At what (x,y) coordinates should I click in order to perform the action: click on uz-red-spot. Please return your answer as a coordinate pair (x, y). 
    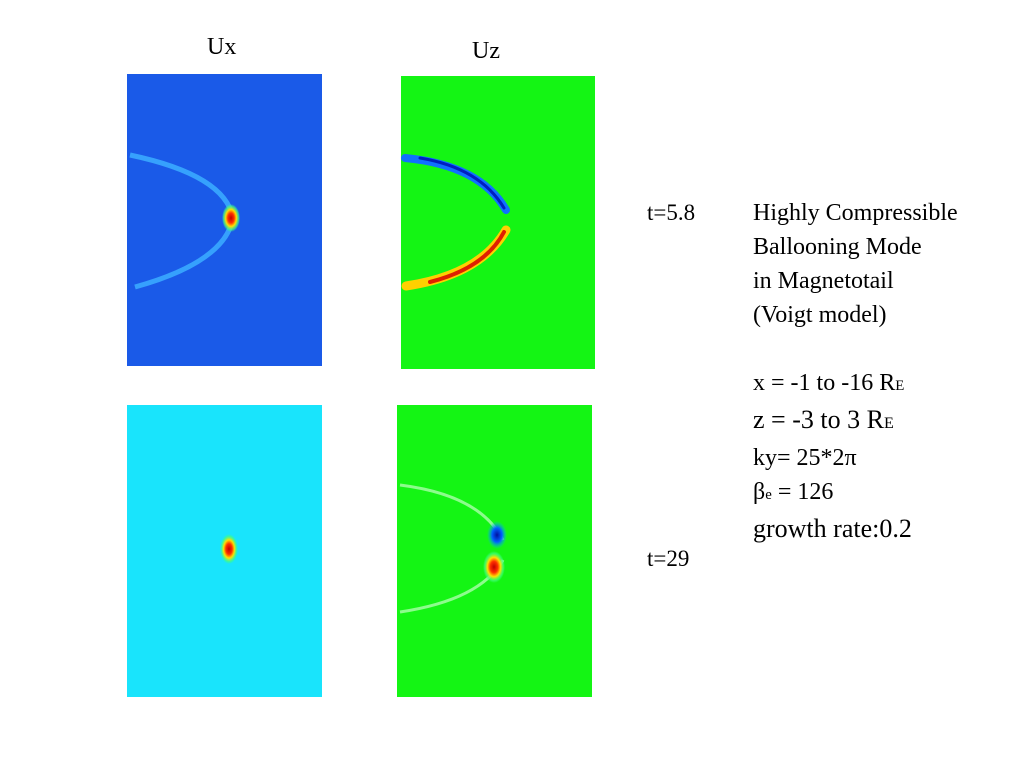
    Looking at the image, I should click on (494, 567).